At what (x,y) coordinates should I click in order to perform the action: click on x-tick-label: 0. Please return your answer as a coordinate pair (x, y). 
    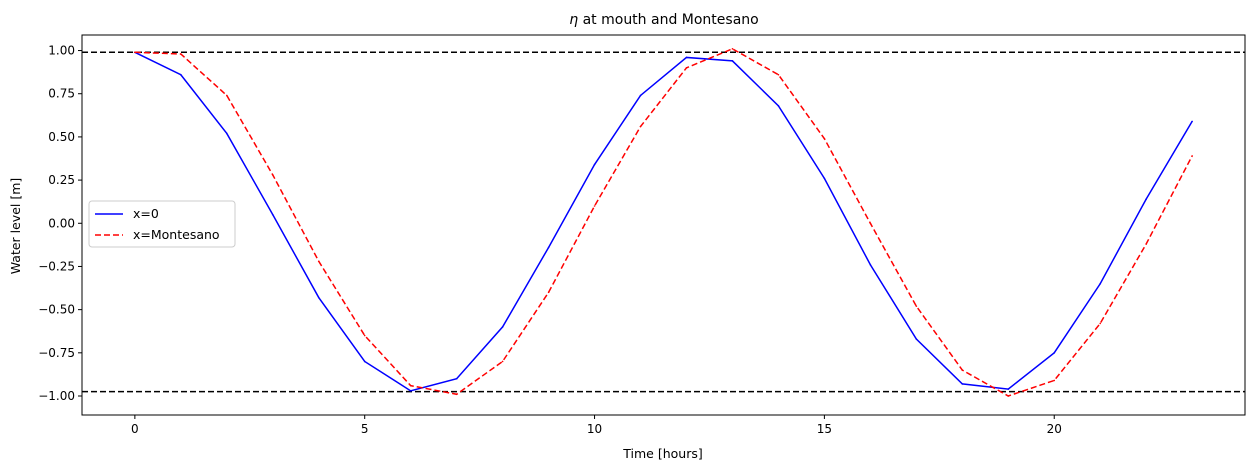
    Looking at the image, I should click on (135, 429).